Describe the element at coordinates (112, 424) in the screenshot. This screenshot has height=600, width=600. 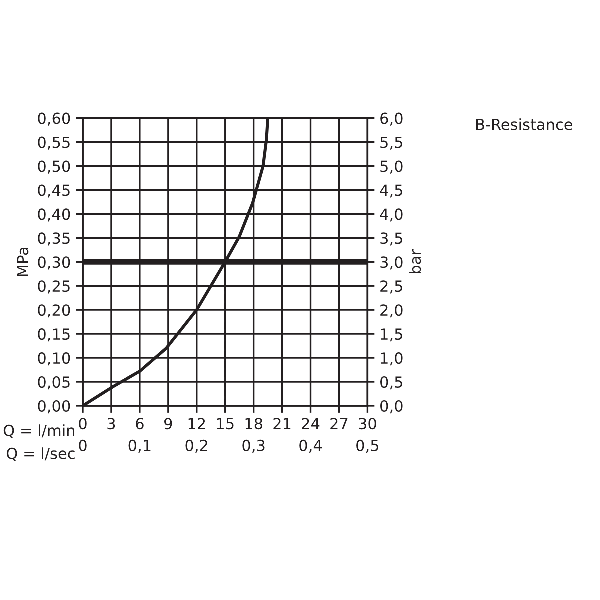
I see `x-tick-label: 3` at that location.